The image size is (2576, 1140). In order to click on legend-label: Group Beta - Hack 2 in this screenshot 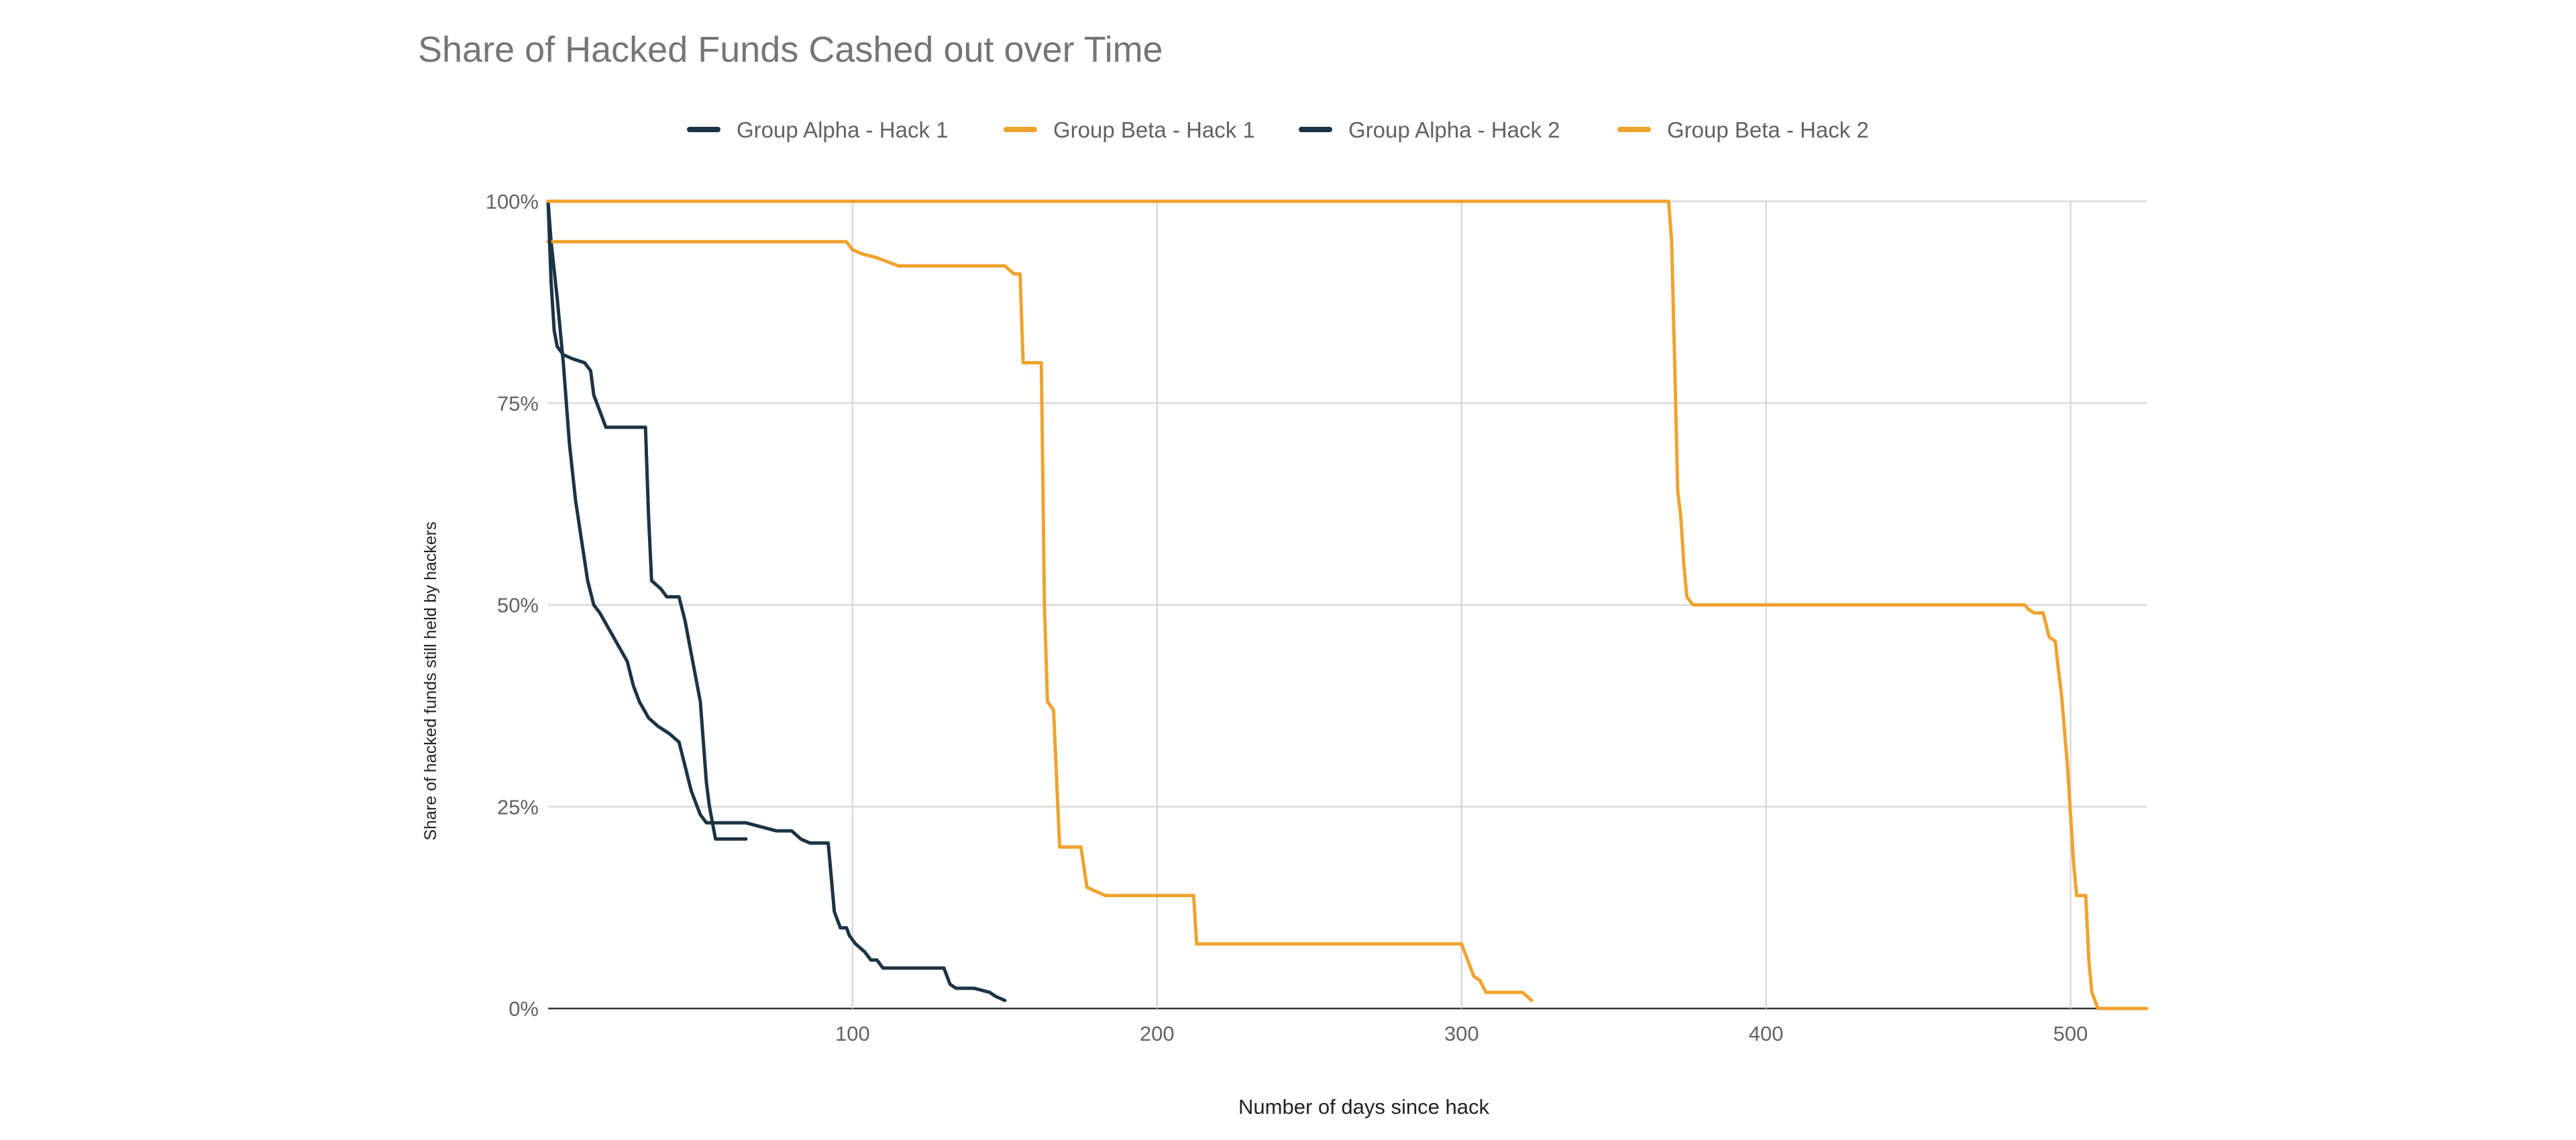, I will do `click(1768, 129)`.